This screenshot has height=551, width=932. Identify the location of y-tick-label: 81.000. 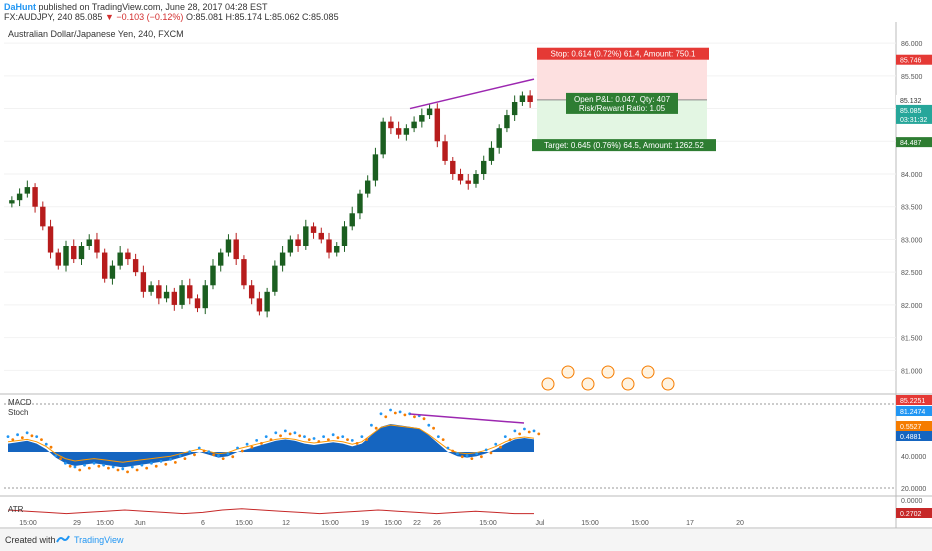
(912, 371).